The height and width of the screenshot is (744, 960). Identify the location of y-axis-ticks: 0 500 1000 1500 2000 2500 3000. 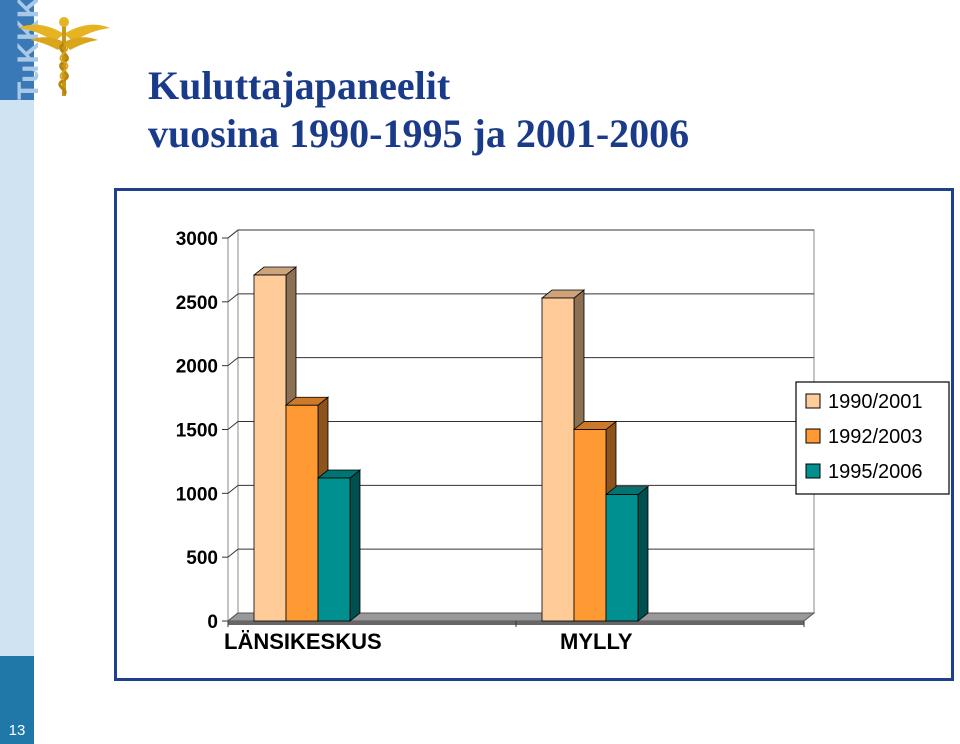
(202, 431).